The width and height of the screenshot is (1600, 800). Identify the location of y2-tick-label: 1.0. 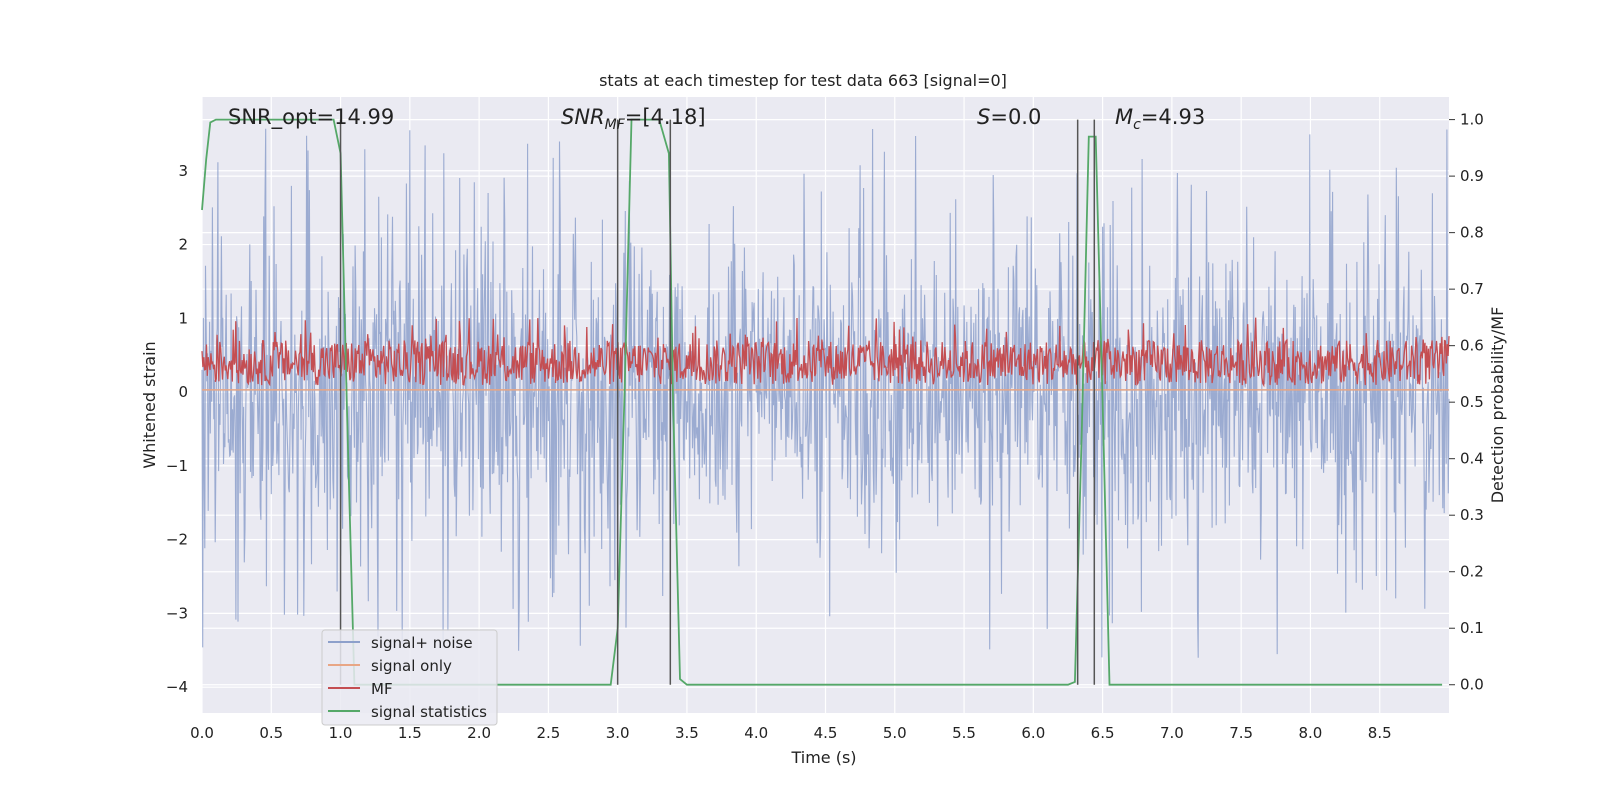
(1472, 120).